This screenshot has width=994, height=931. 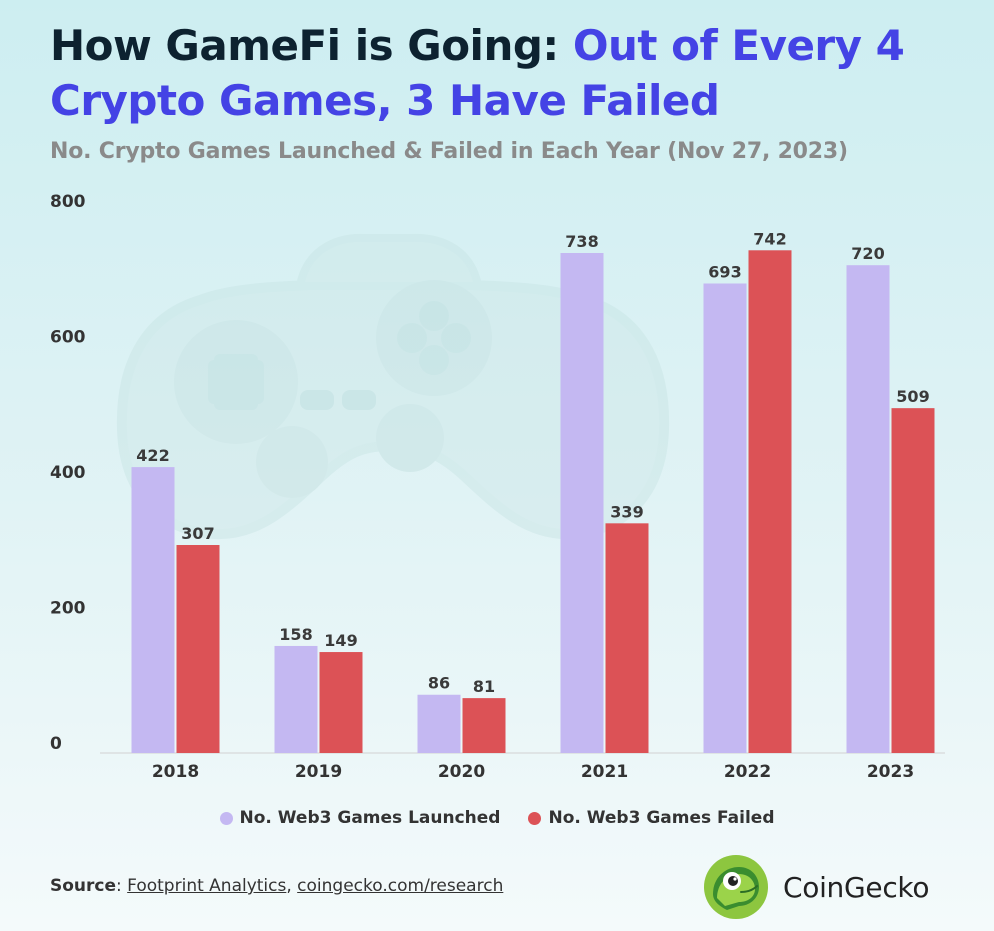 I want to click on brand: CoinGecko, so click(x=816, y=887).